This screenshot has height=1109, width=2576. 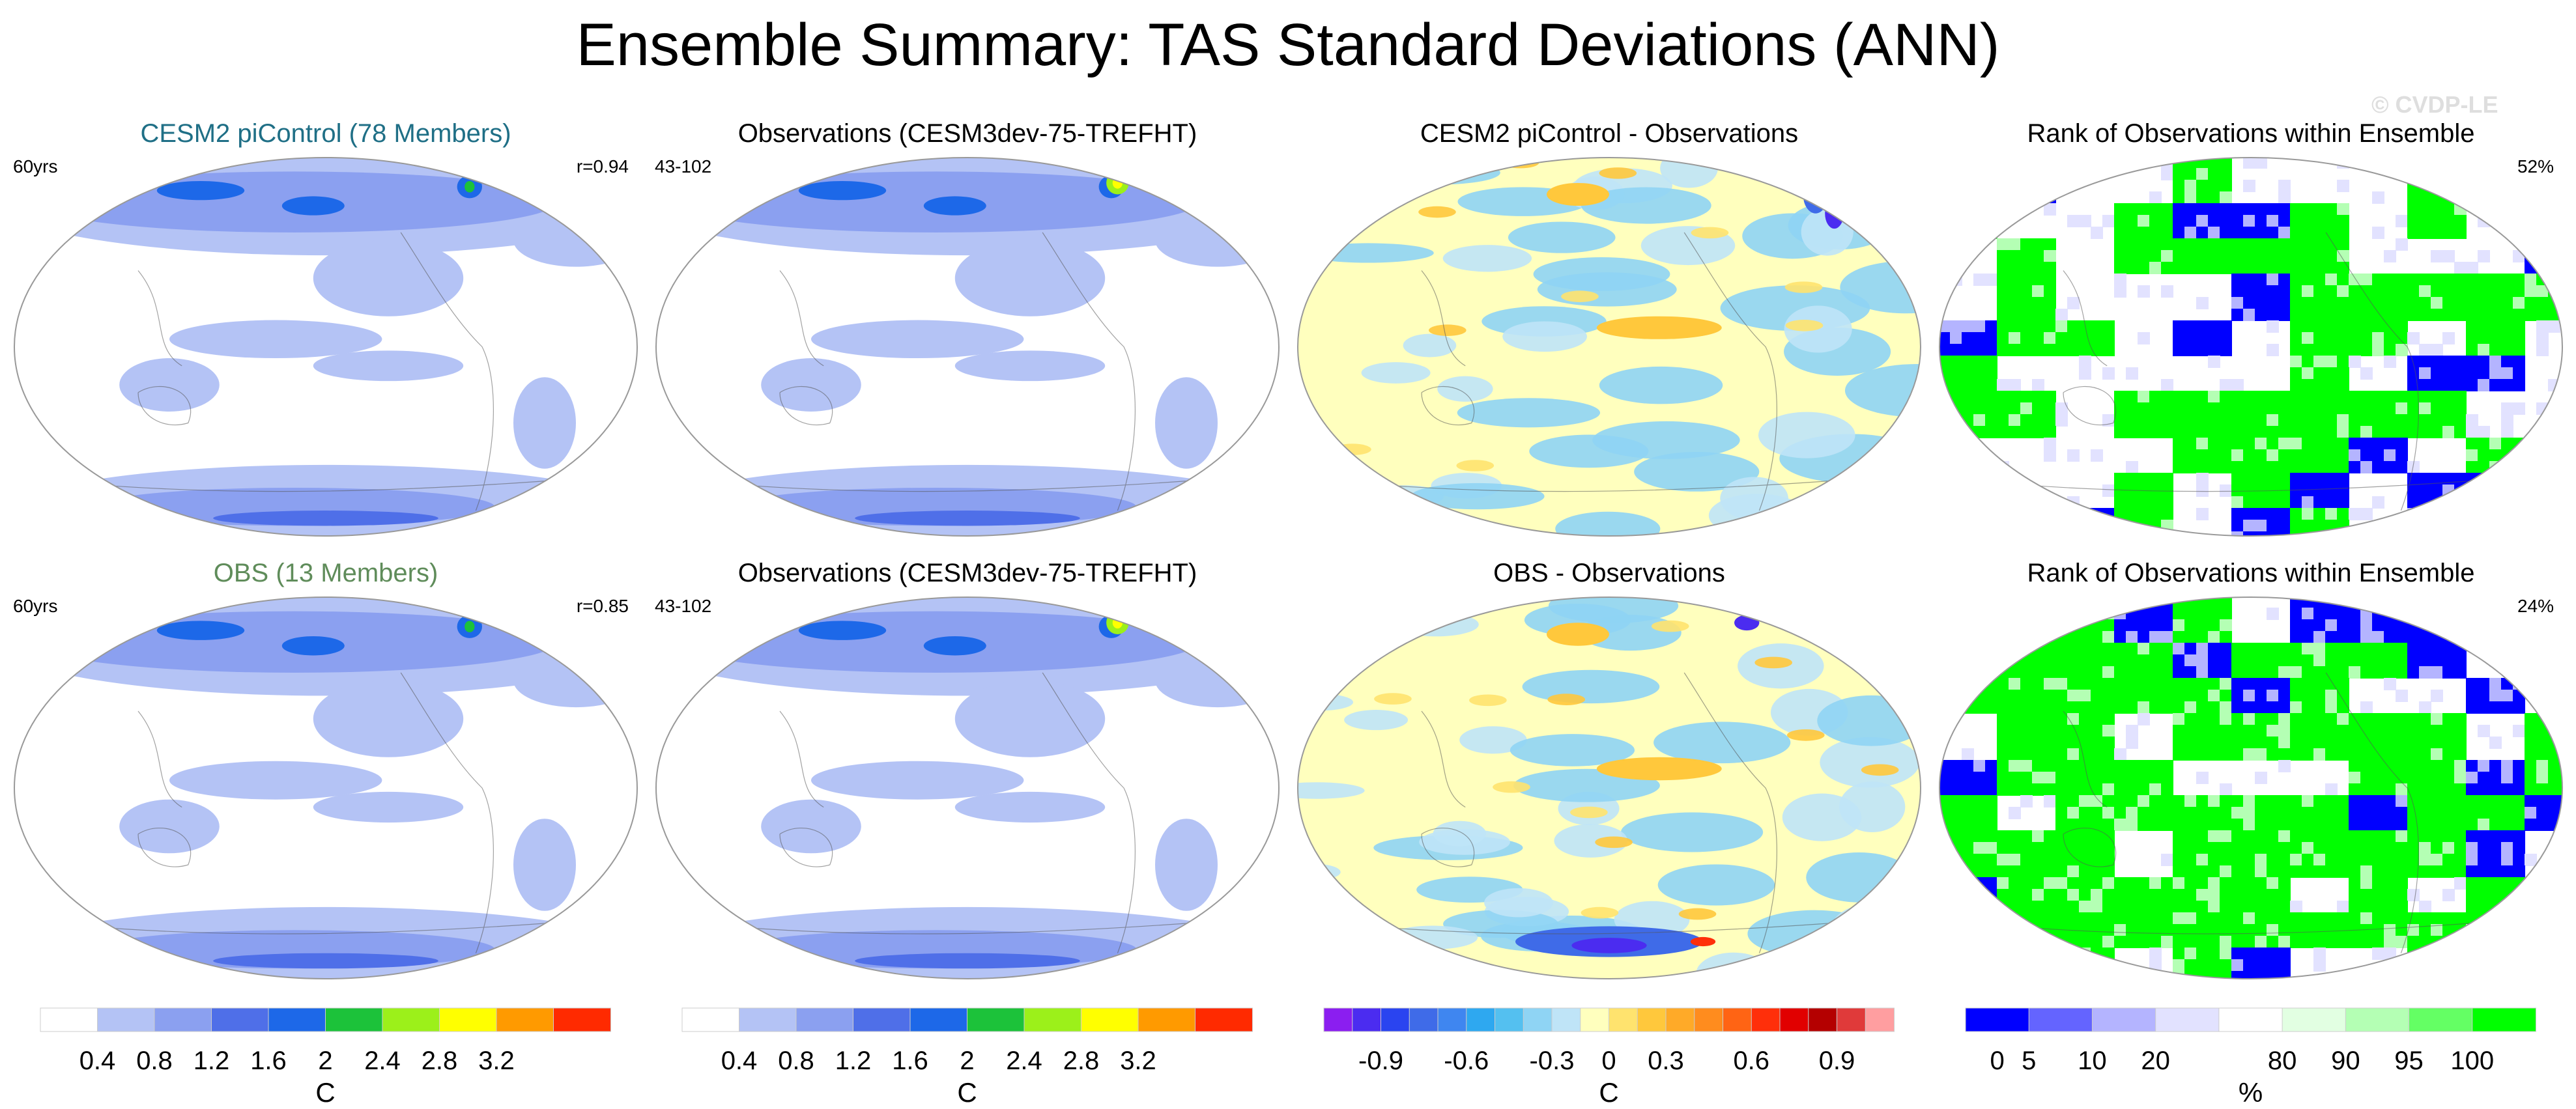 I want to click on map-field-row1-col2, so click(x=967, y=347).